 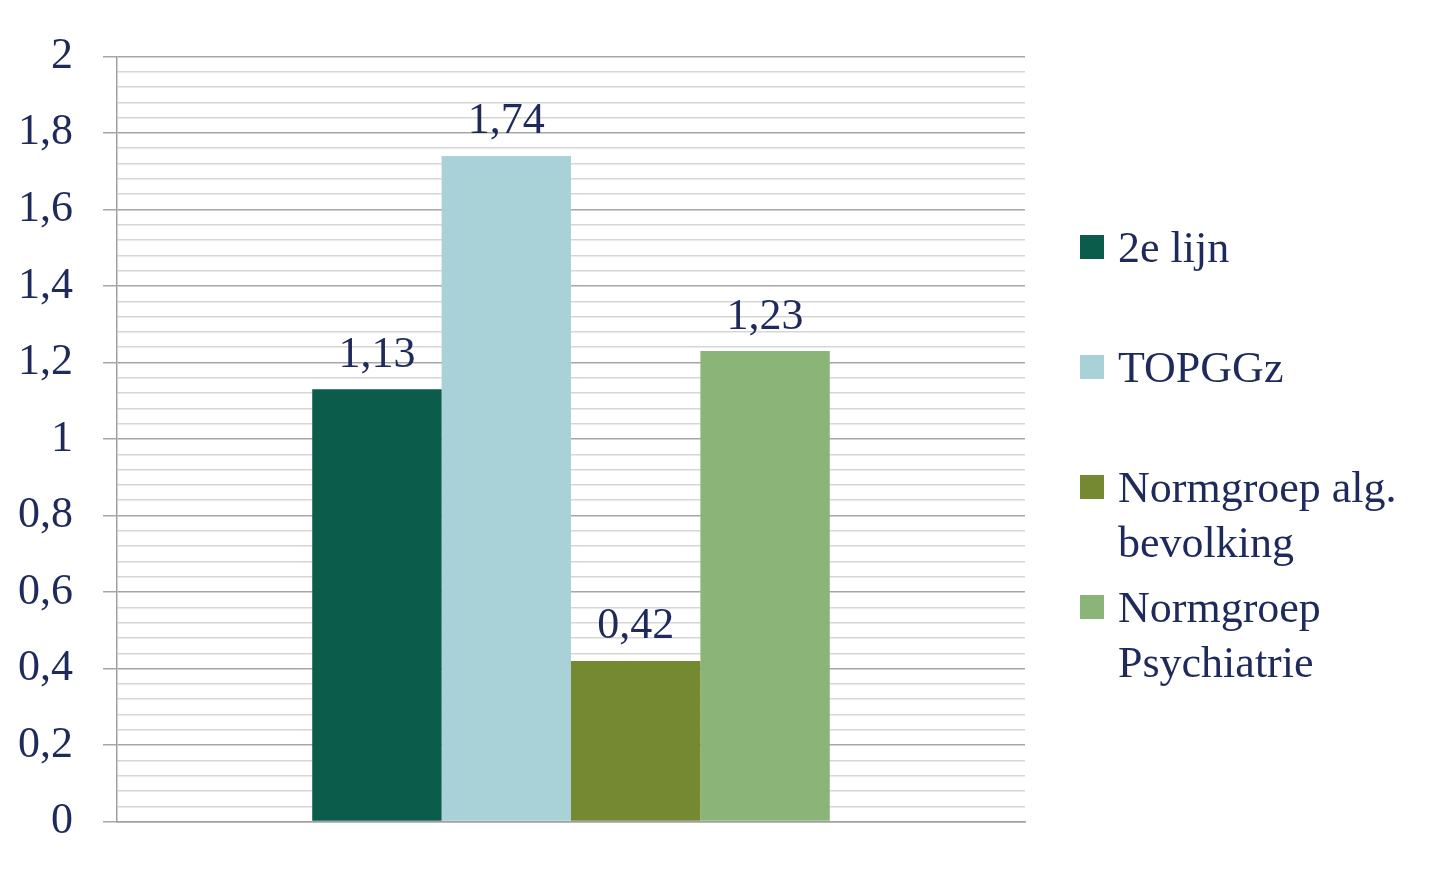 I want to click on legend-label: Normgroep alg. bevolking, so click(x=1258, y=515).